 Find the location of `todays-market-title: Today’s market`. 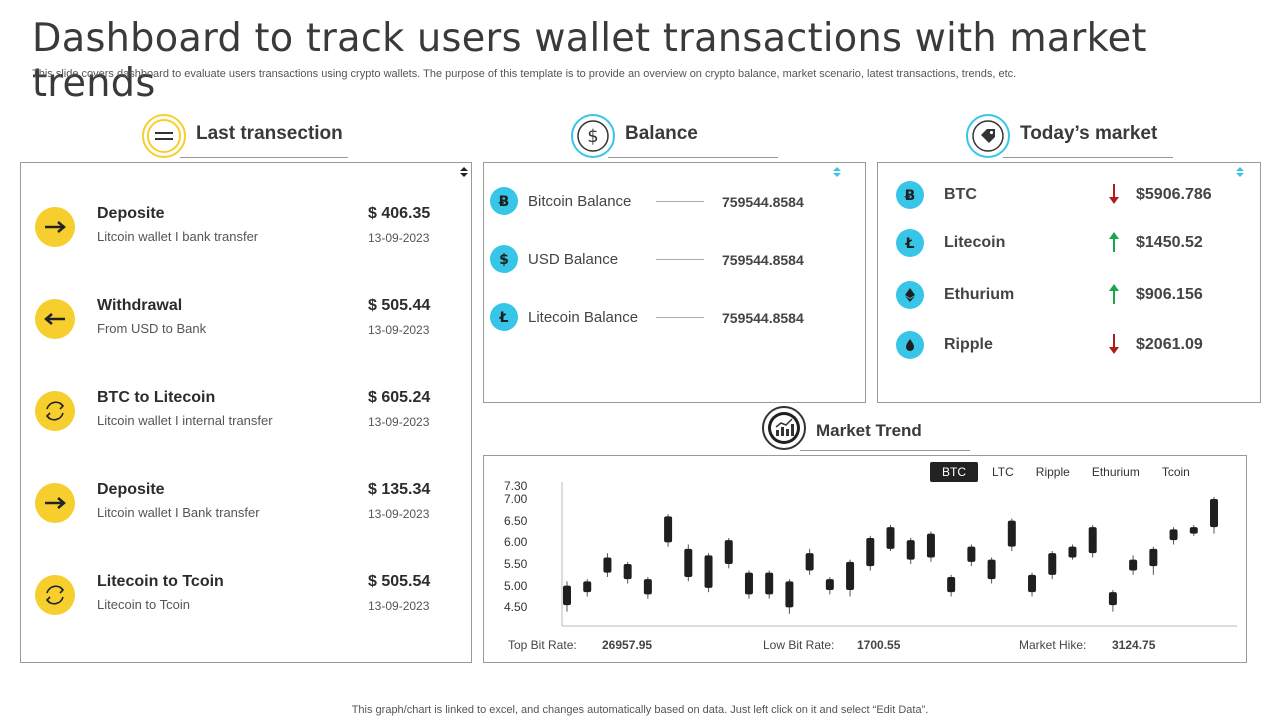

todays-market-title: Today’s market is located at coordinates (1089, 133).